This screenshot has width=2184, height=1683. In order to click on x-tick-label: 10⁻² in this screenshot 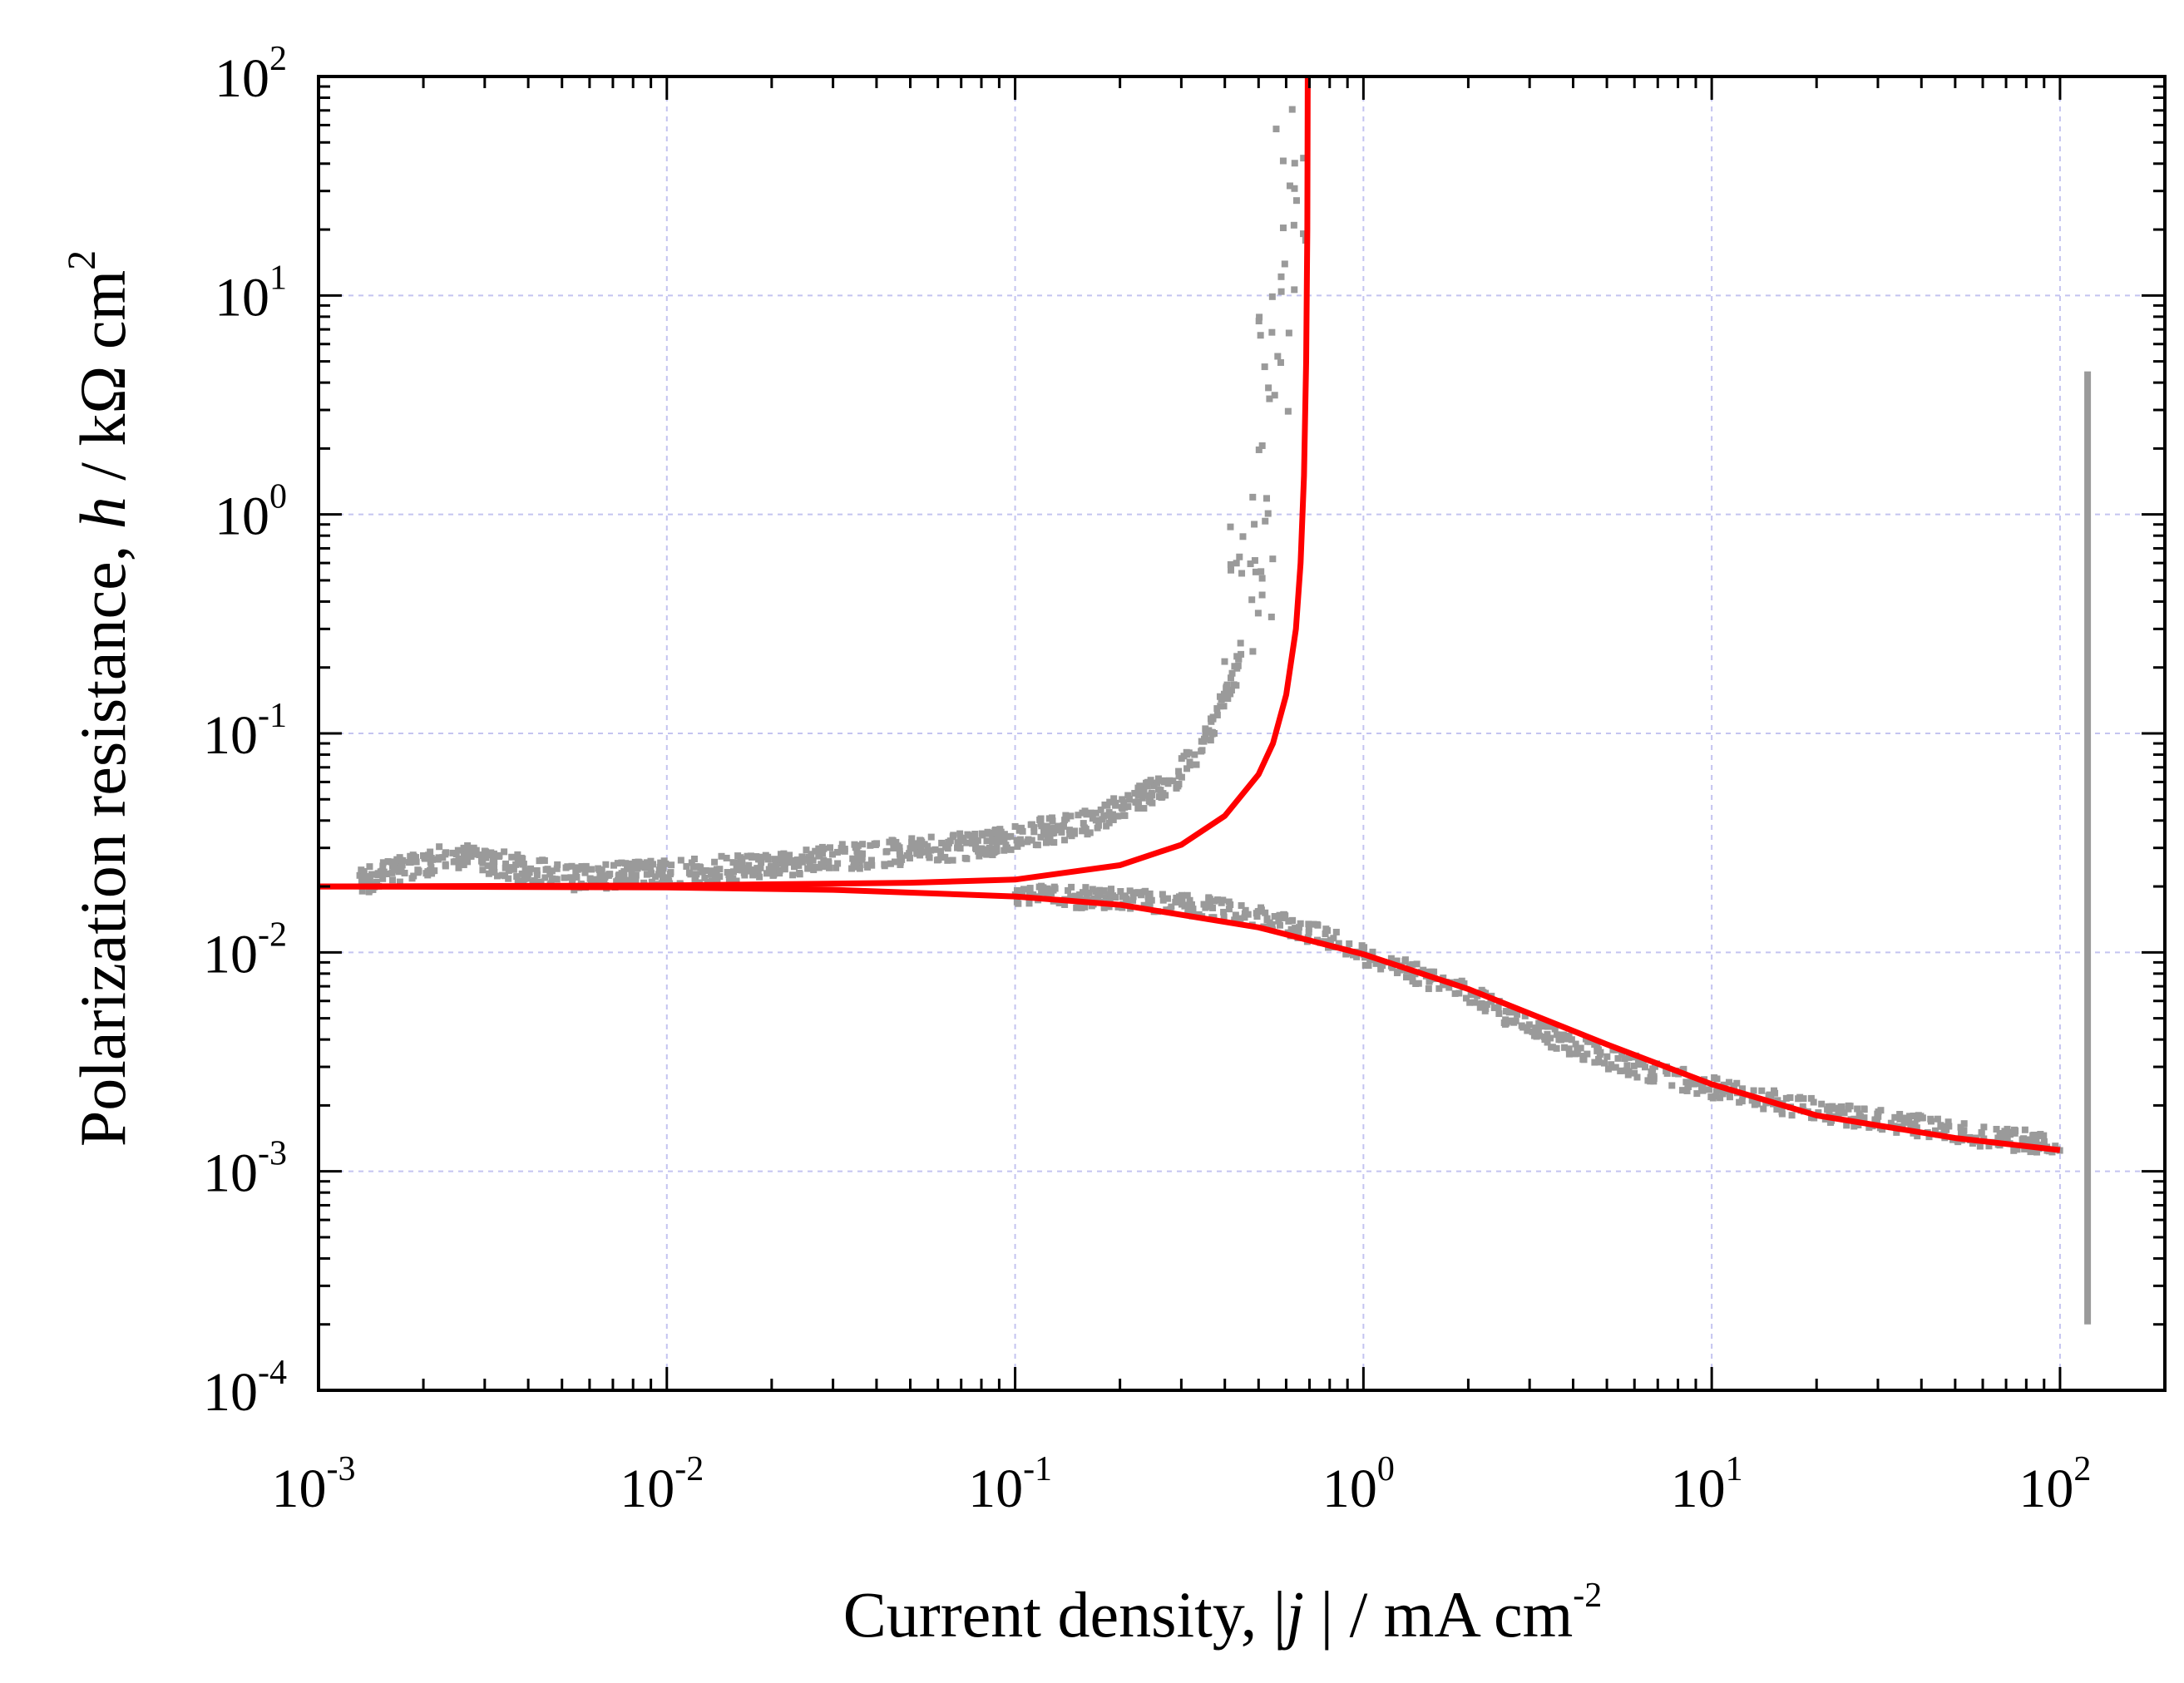, I will do `click(662, 1484)`.